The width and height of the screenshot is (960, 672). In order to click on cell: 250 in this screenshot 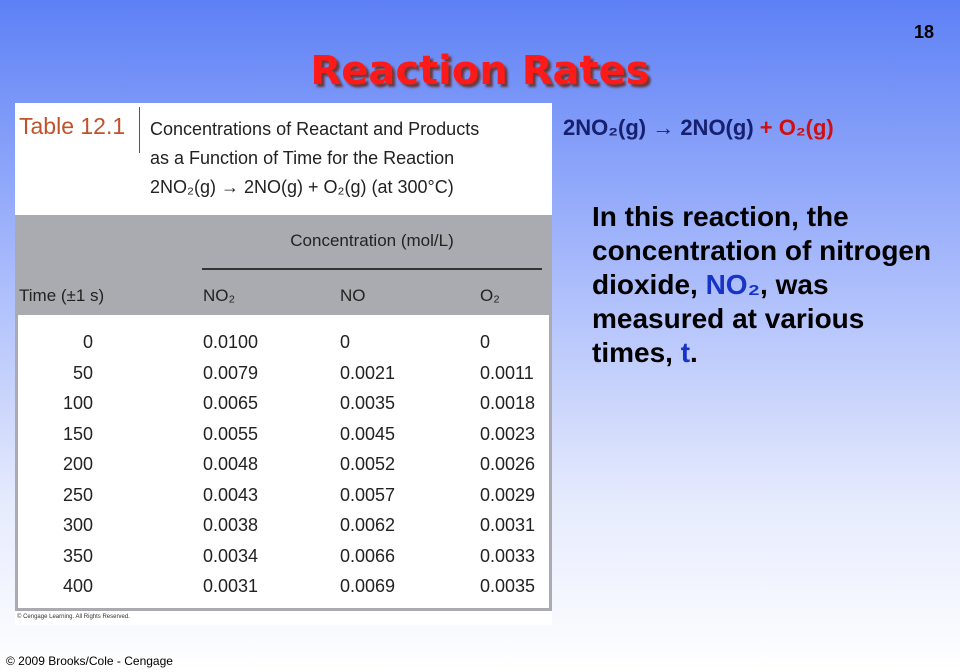, I will do `click(77, 494)`.